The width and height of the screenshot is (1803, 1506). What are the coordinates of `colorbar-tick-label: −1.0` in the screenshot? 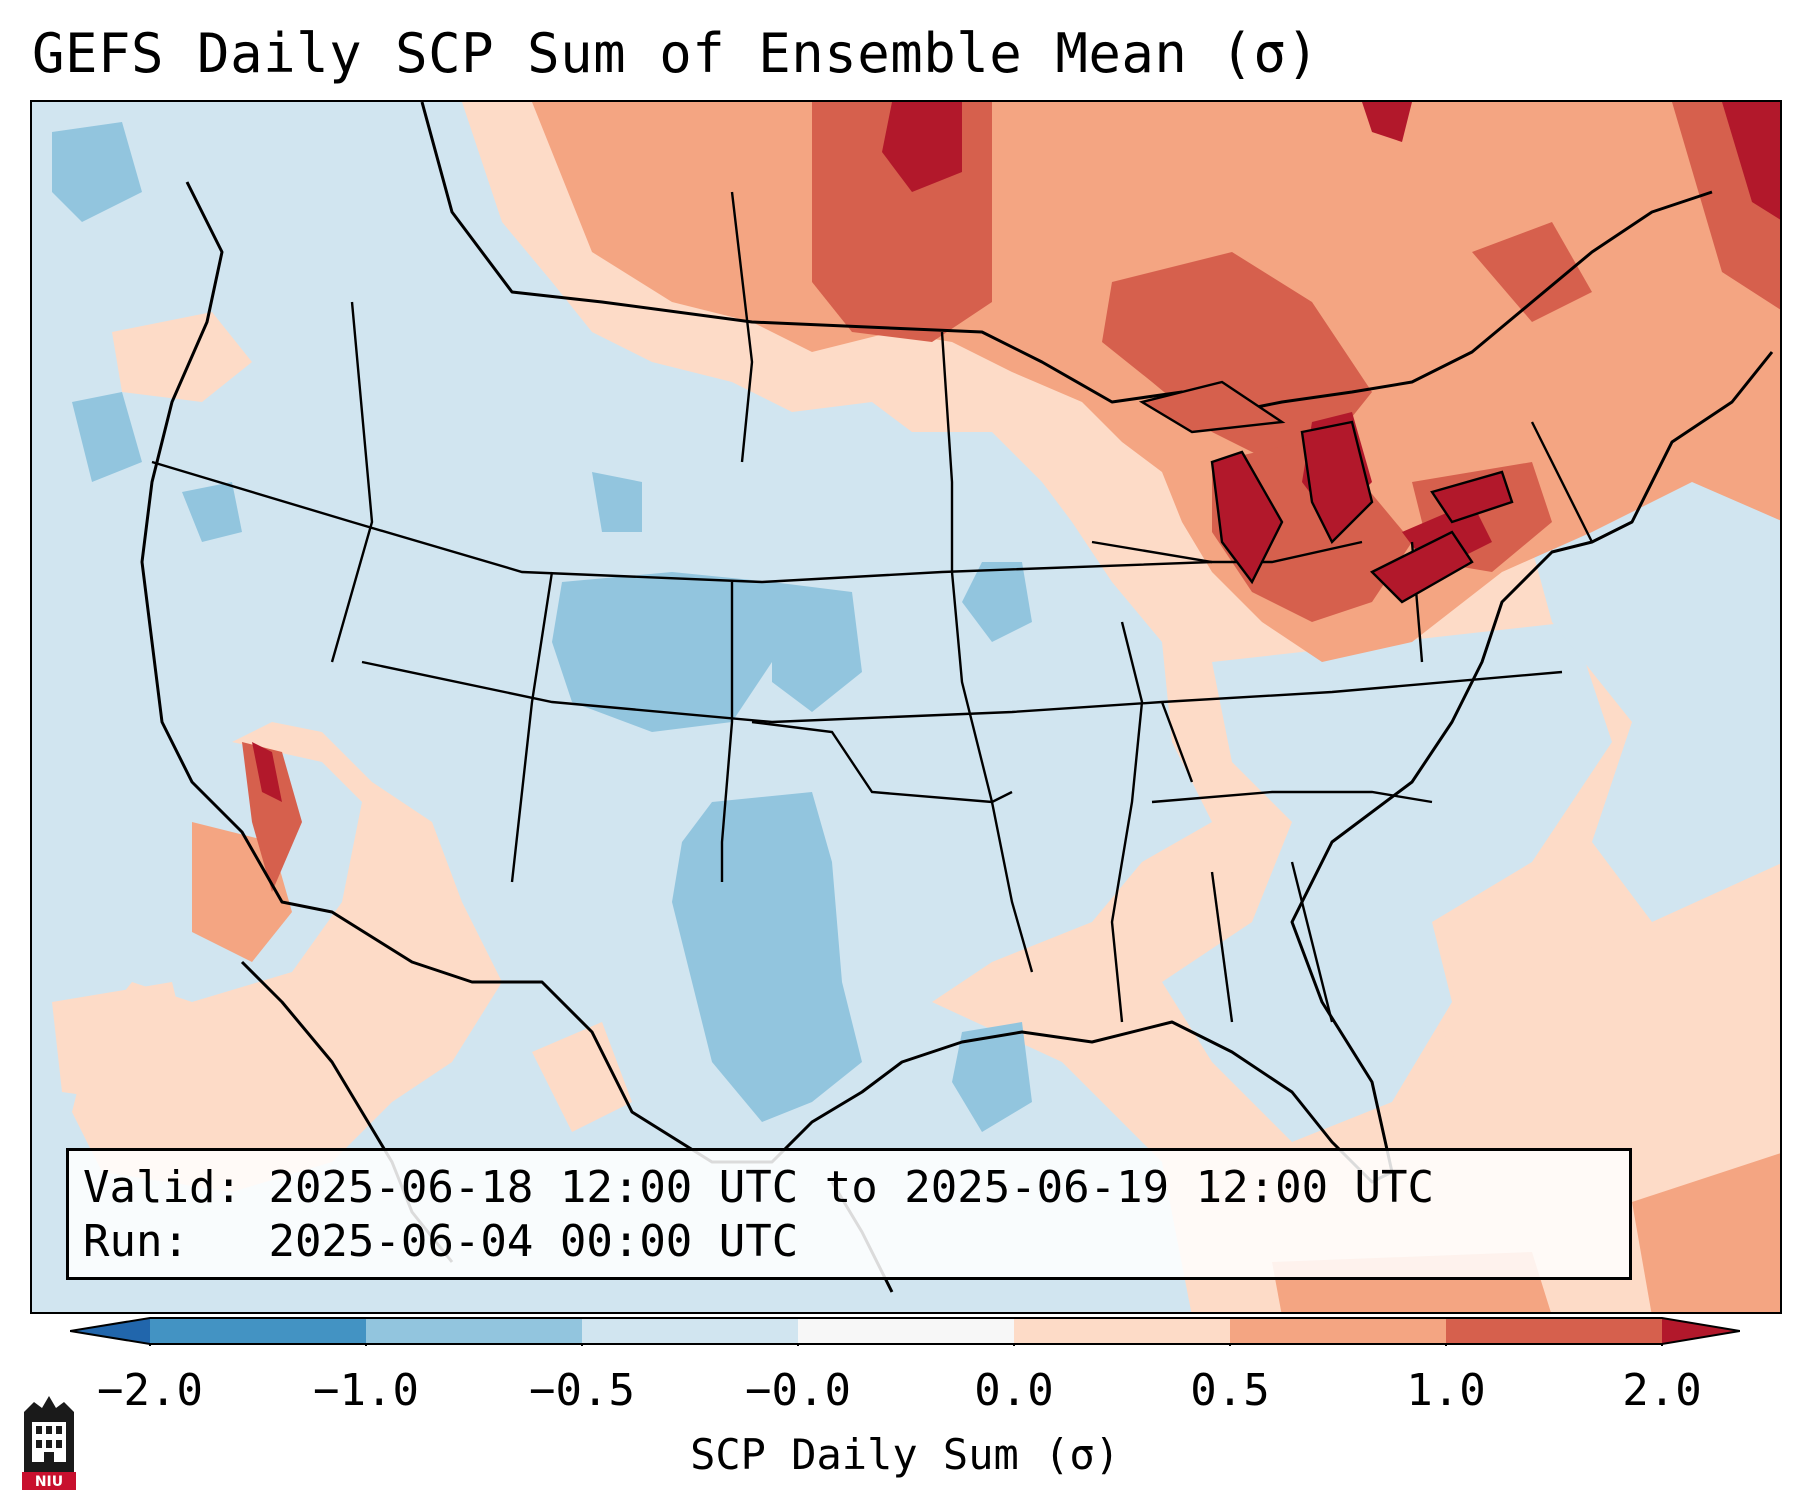 It's located at (366, 1390).